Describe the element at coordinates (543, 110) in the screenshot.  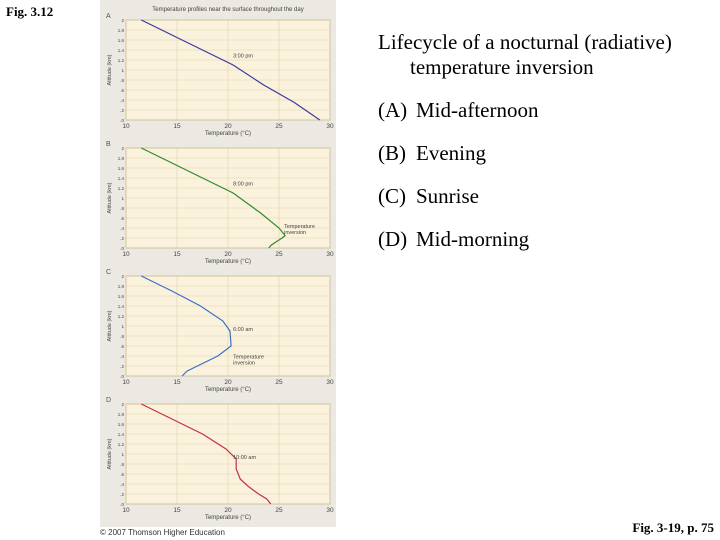
I see `caption-item-a: (A) Mid-afternoon` at that location.